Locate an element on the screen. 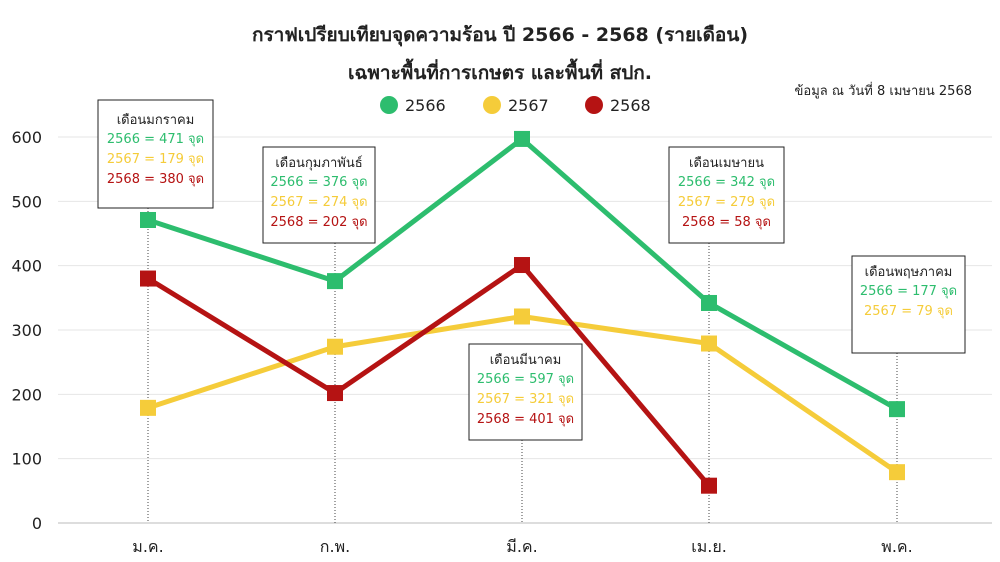  annotation-title: เดือนมกราคม is located at coordinates (156, 120).